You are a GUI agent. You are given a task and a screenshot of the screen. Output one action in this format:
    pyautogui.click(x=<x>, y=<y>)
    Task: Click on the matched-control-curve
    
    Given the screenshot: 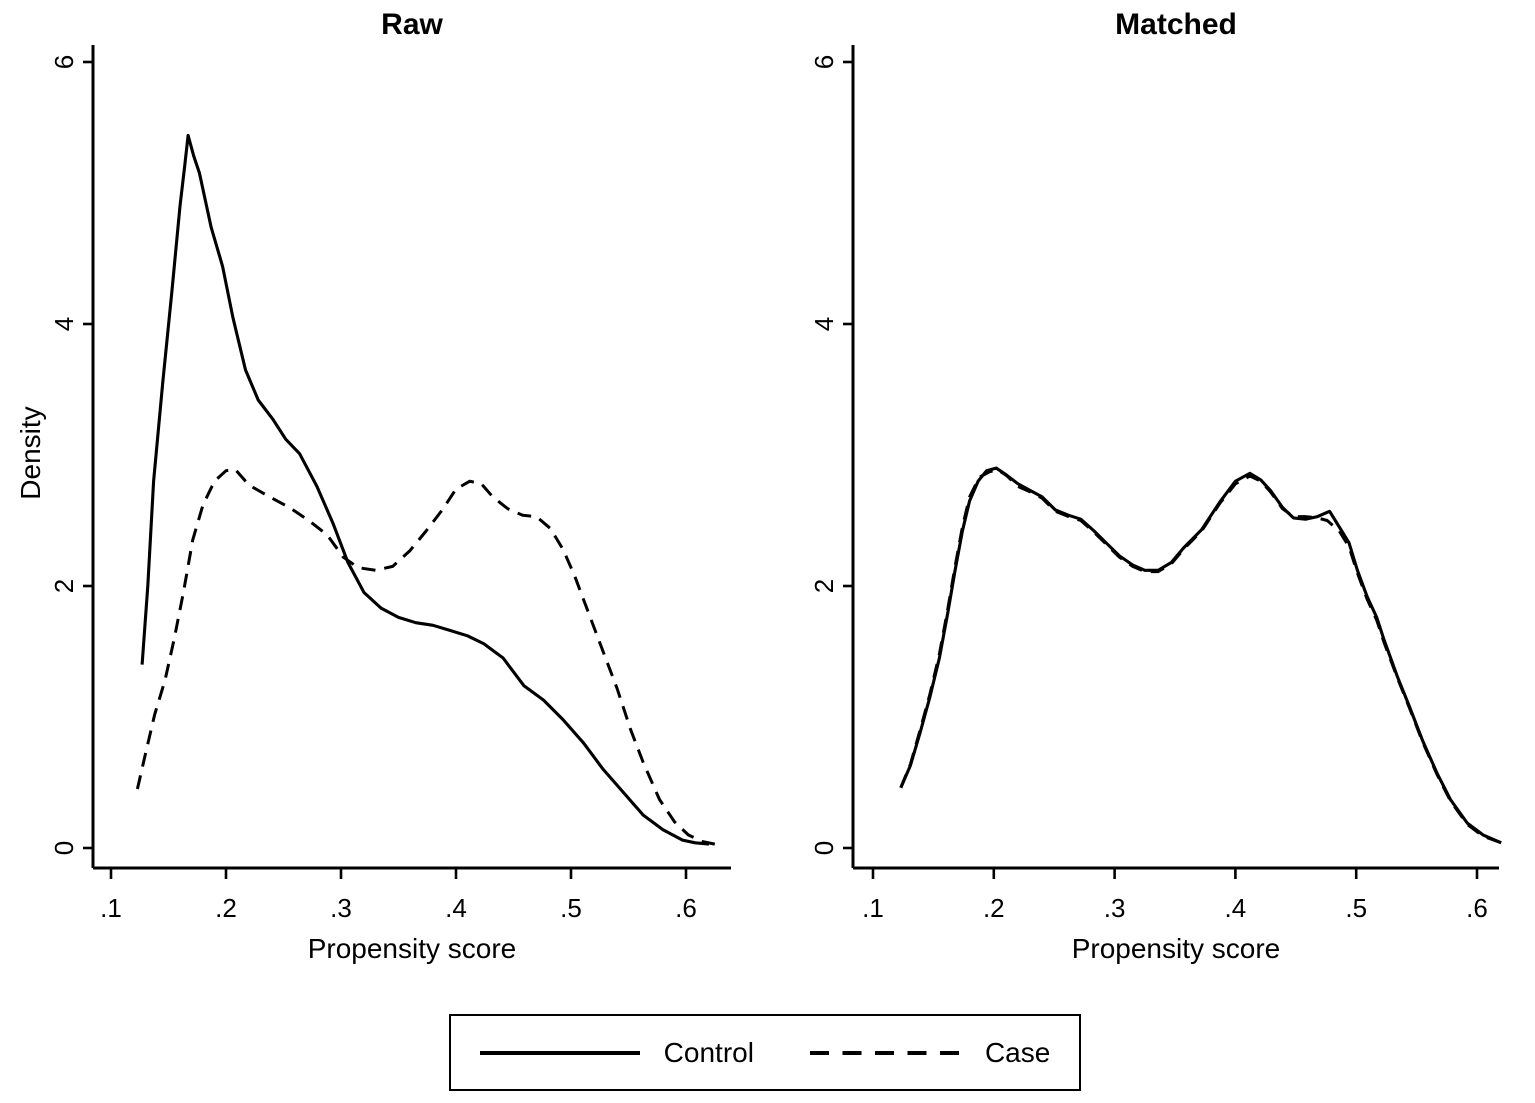 What is the action you would take?
    pyautogui.click(x=1200, y=655)
    